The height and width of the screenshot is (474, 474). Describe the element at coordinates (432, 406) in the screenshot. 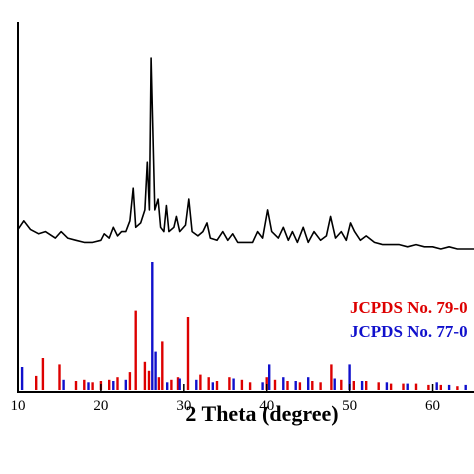

I see `x-tick-label-60: 60` at that location.